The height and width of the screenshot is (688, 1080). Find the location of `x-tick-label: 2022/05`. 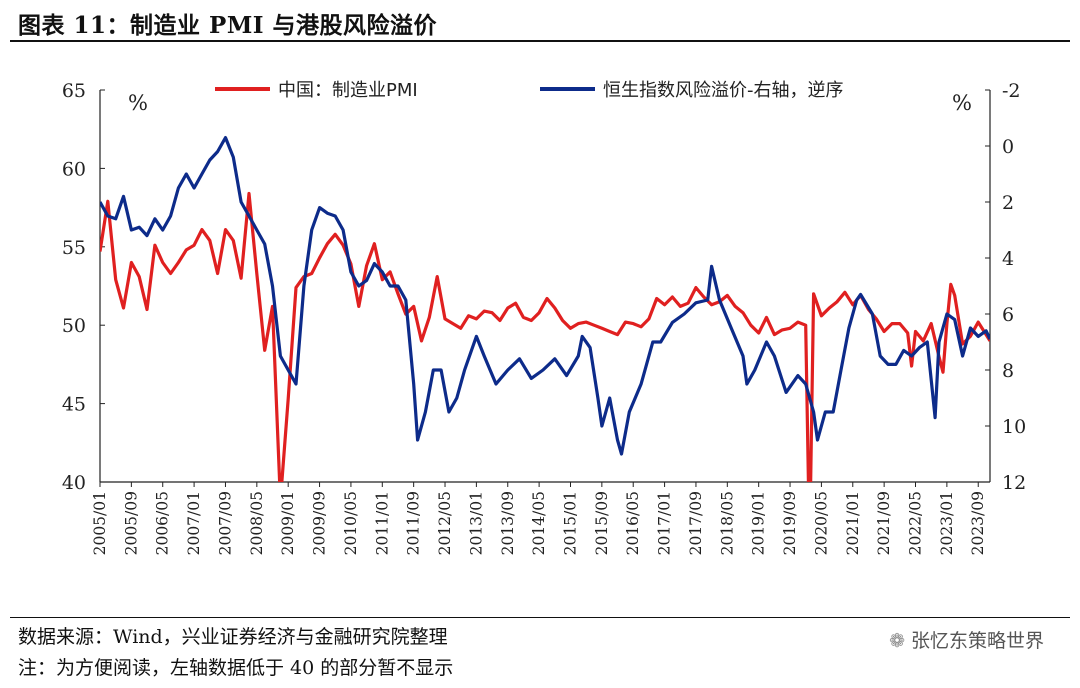

x-tick-label: 2022/05 is located at coordinates (916, 523).